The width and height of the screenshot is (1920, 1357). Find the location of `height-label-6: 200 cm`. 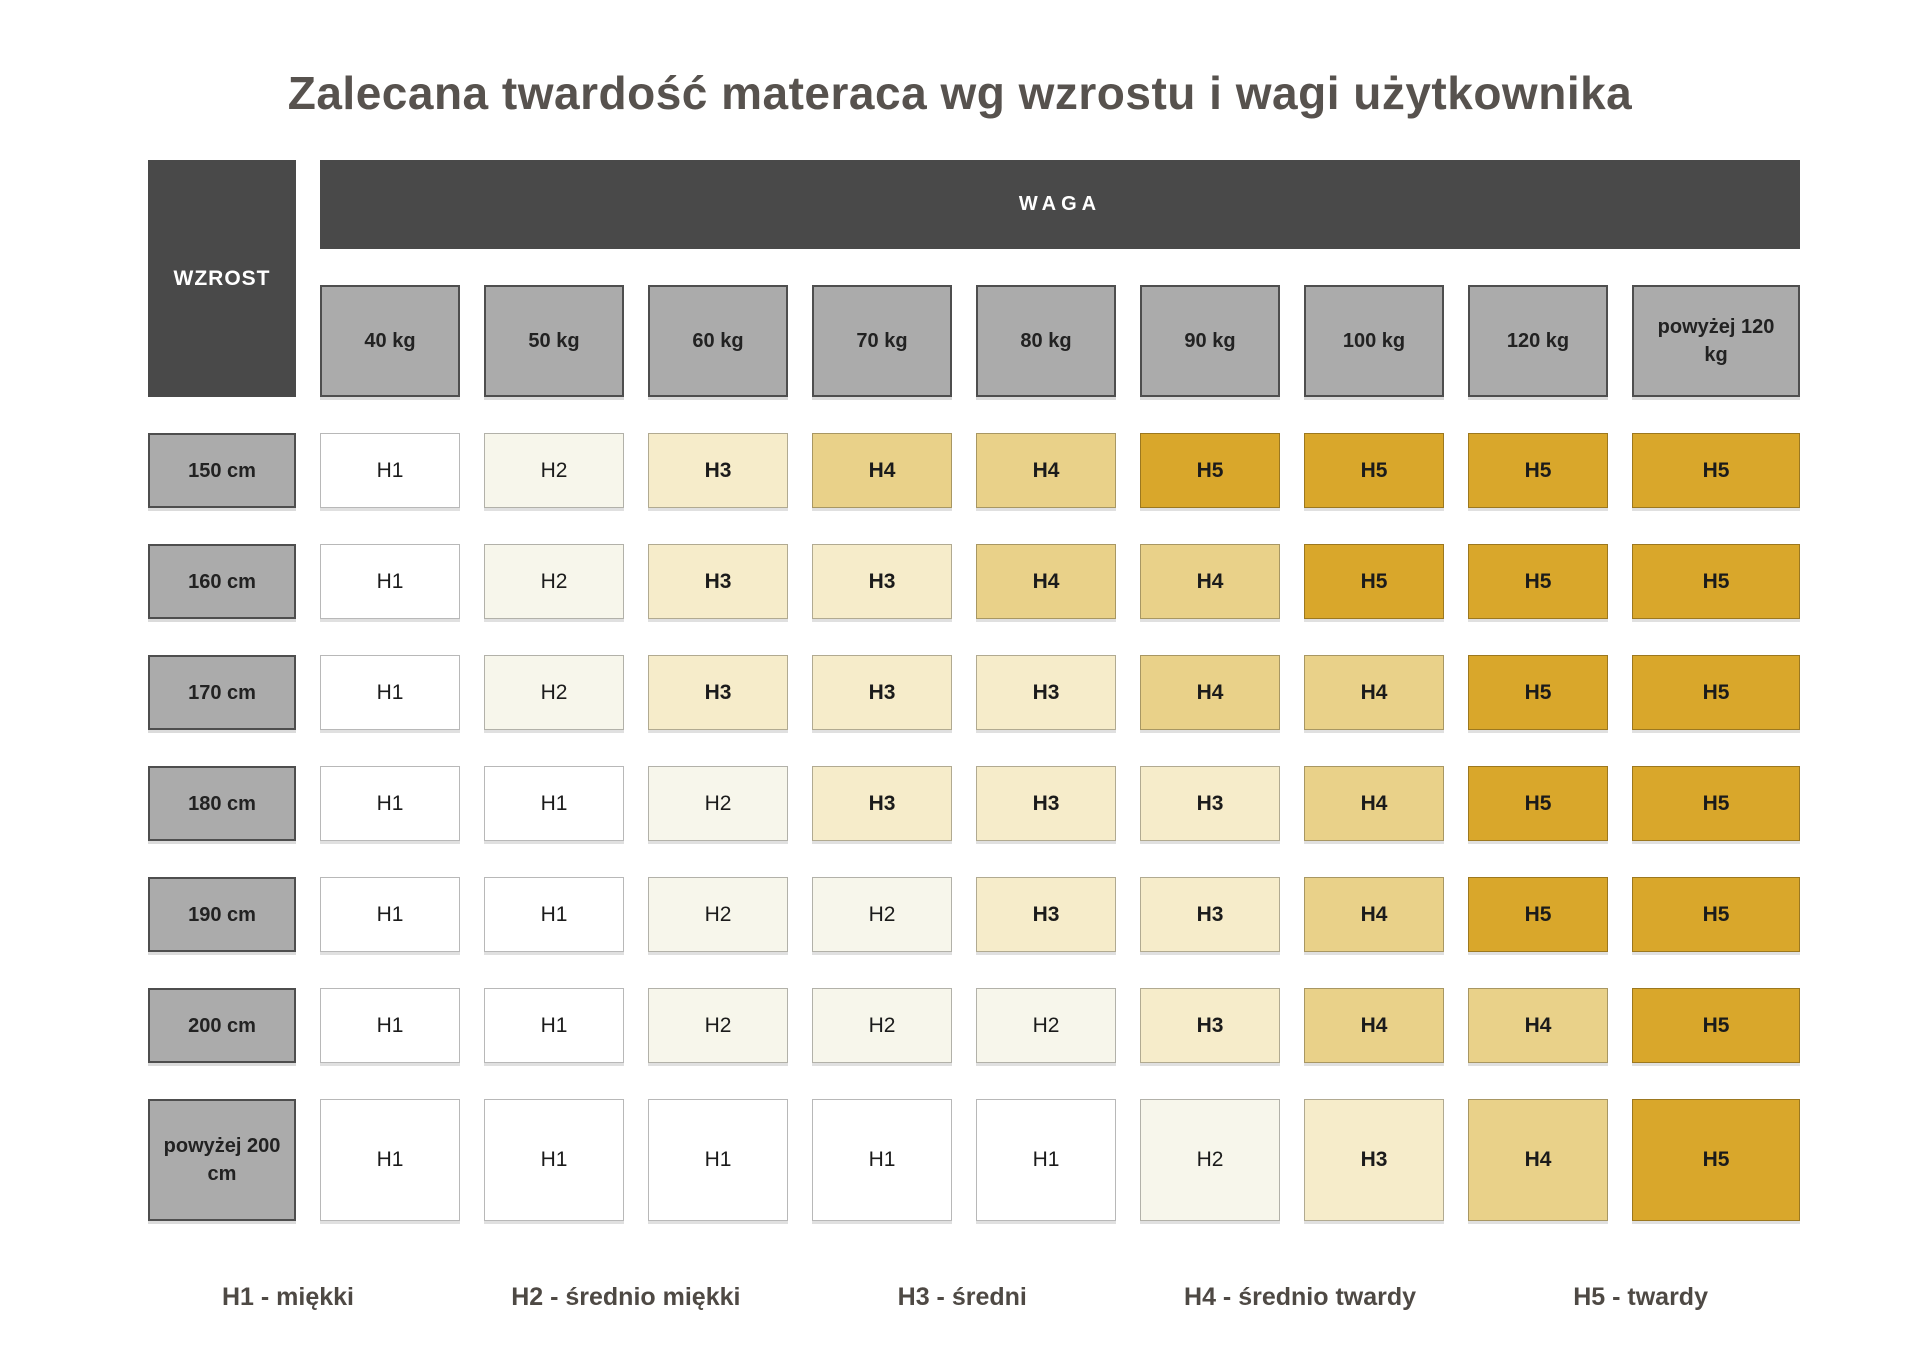

height-label-6: 200 cm is located at coordinates (222, 1025).